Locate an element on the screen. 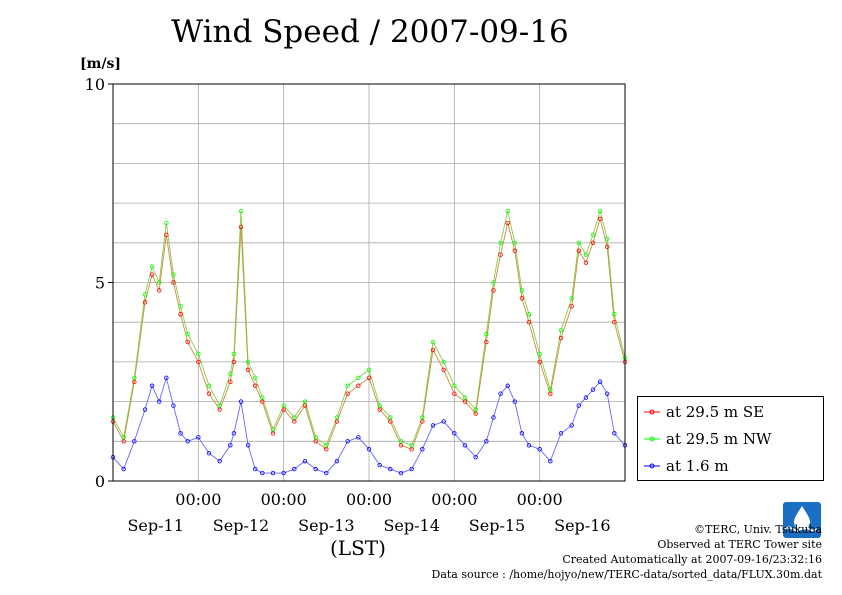  x-day-tick-label: Sep-14 is located at coordinates (411, 525).